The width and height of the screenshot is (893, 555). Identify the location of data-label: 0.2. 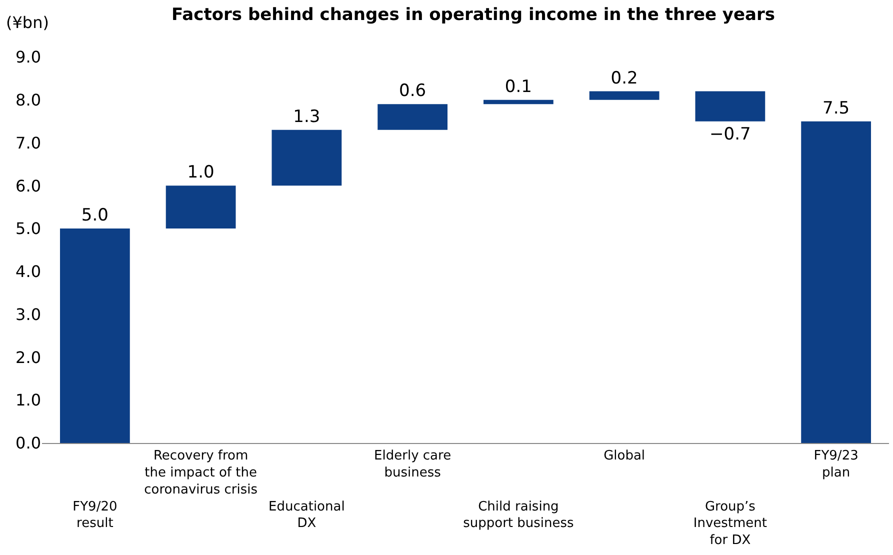
(624, 78).